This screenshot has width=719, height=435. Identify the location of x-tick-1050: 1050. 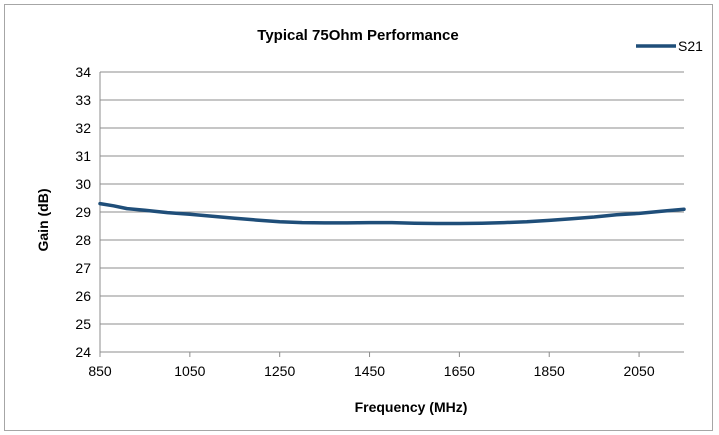
(189, 371).